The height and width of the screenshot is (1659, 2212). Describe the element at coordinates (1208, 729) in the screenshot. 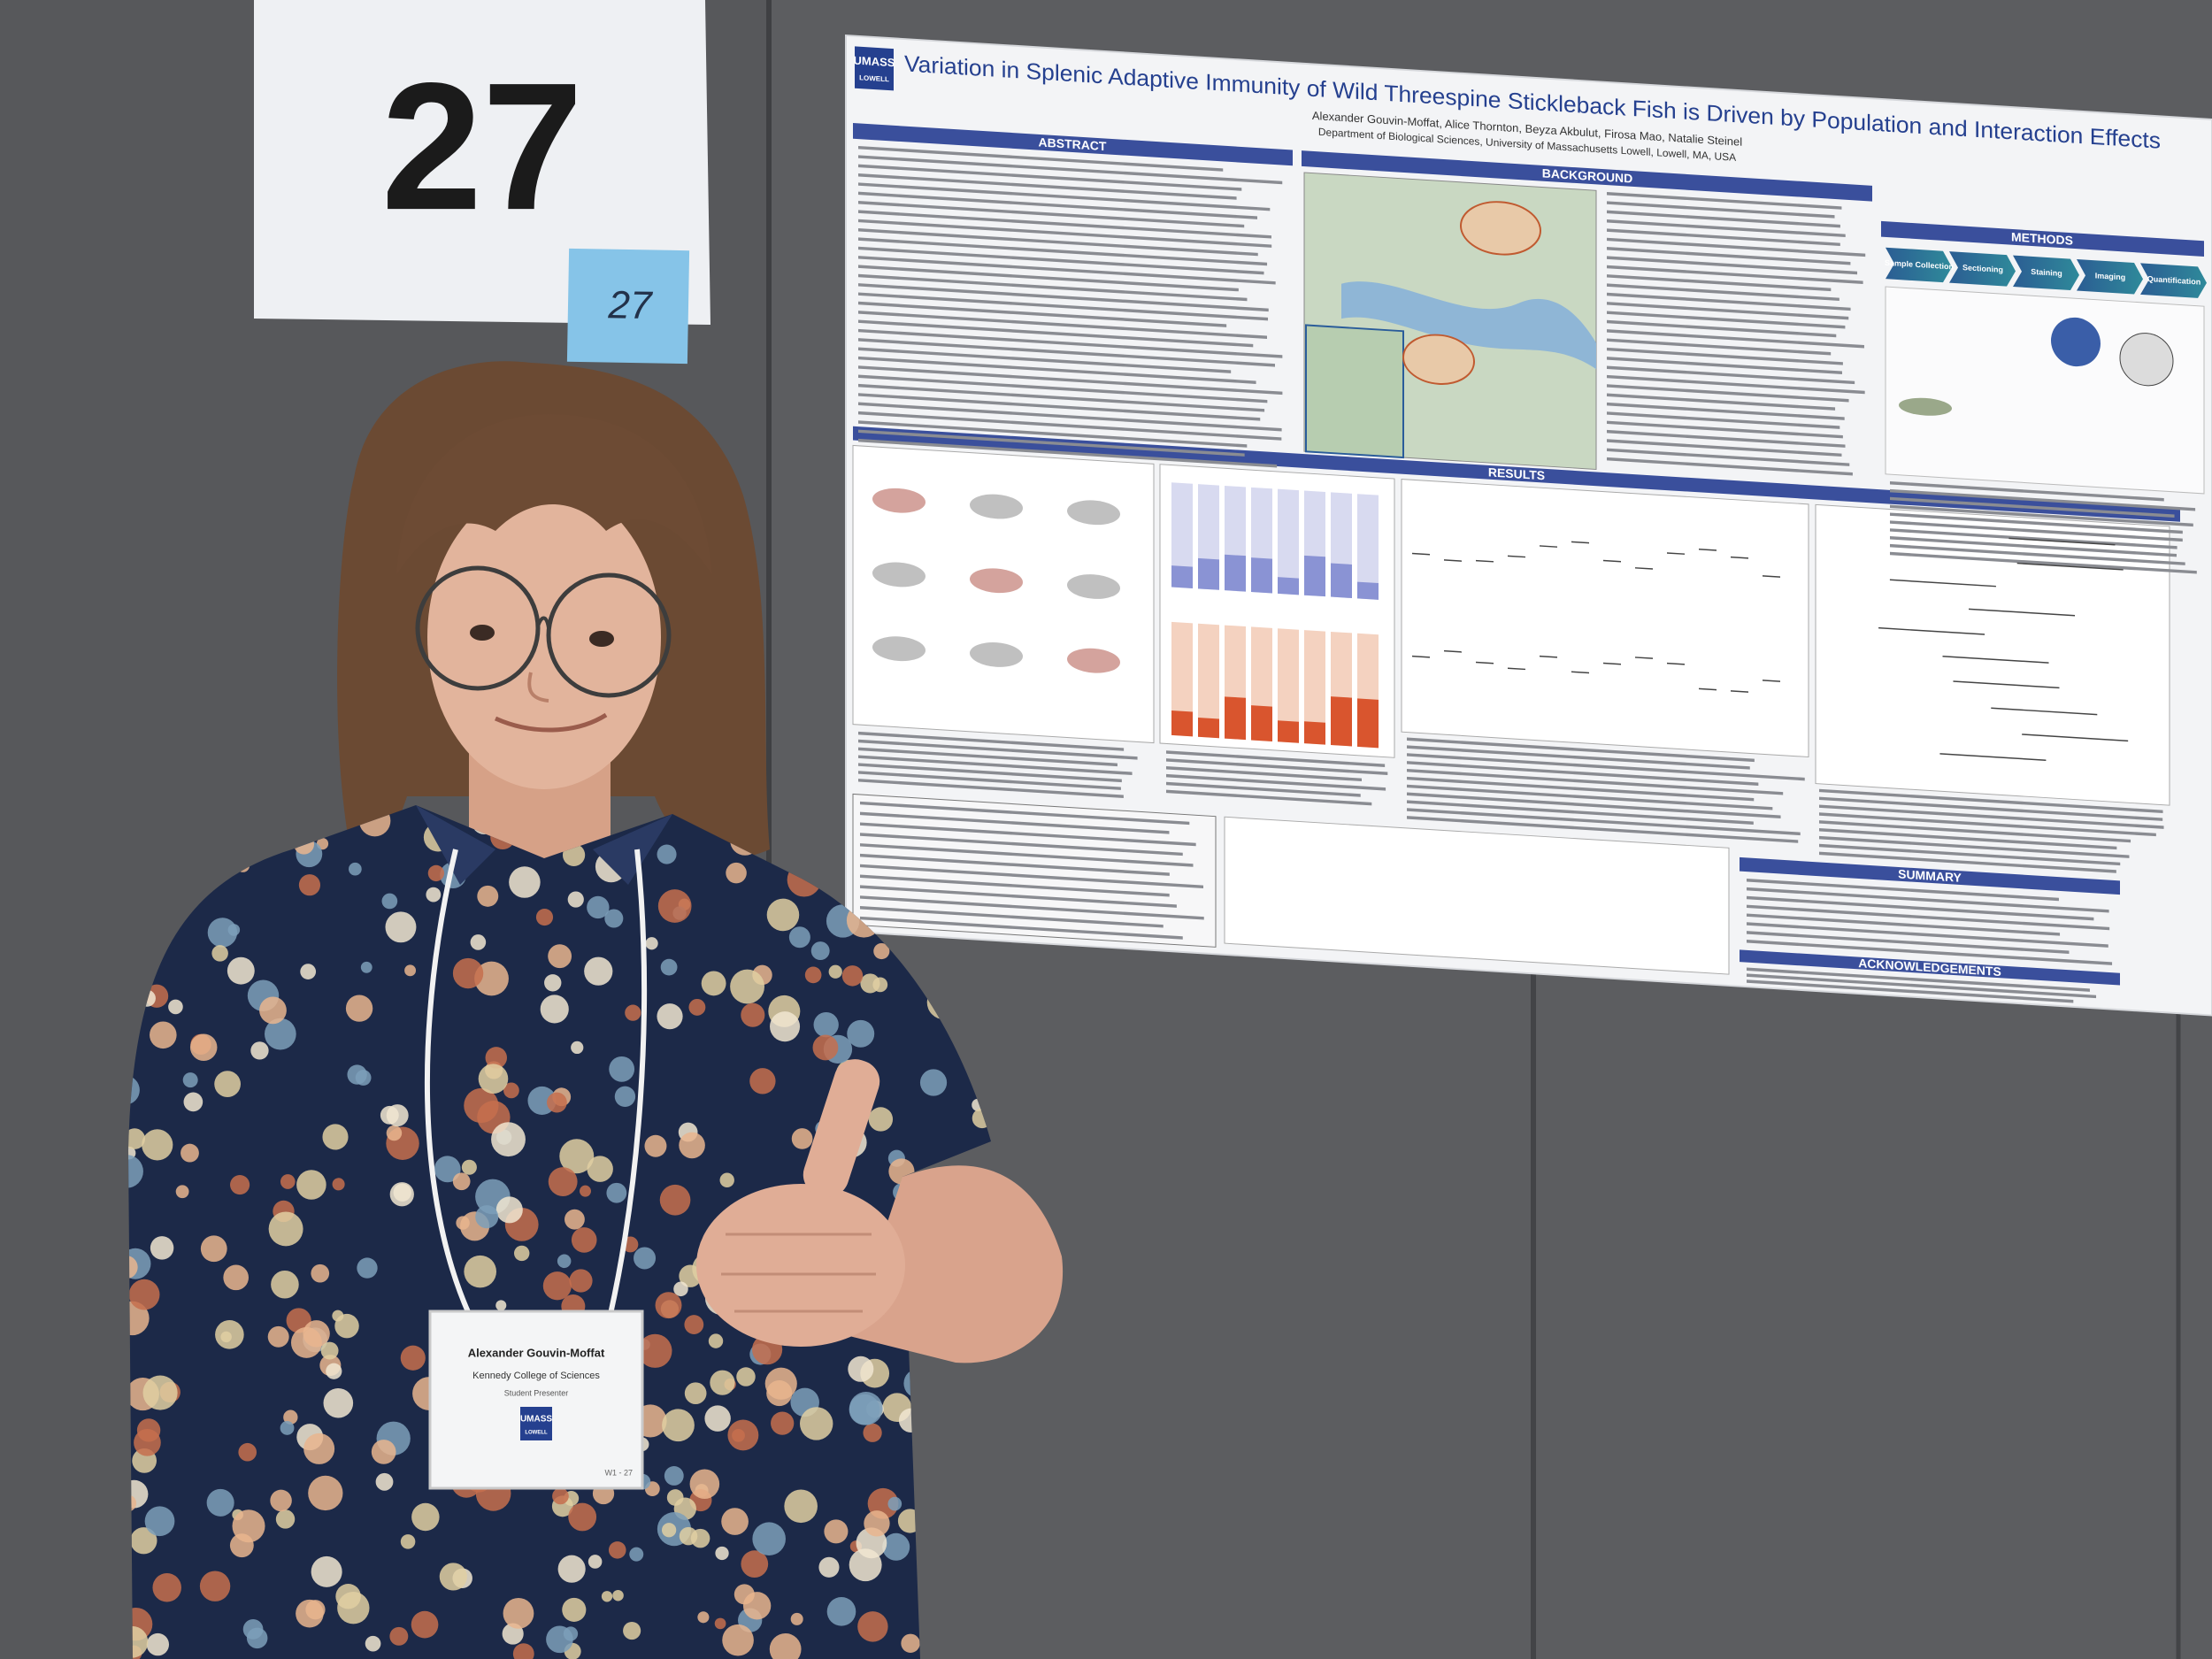

I see `prevalence-bar` at that location.